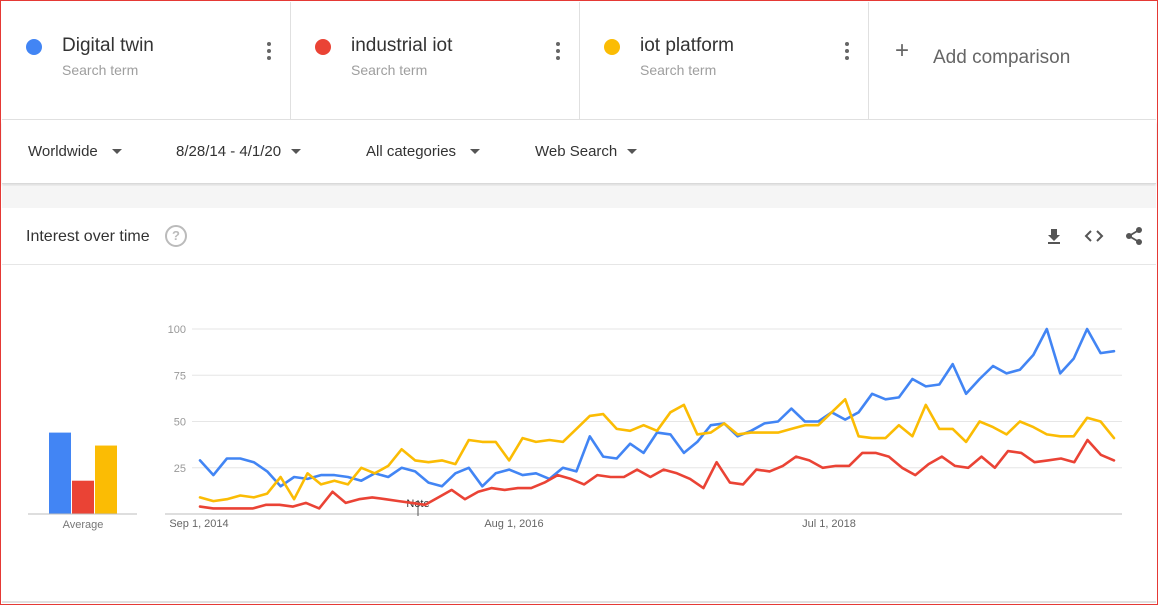 The image size is (1160, 607). I want to click on average-label: Average, so click(83, 525).